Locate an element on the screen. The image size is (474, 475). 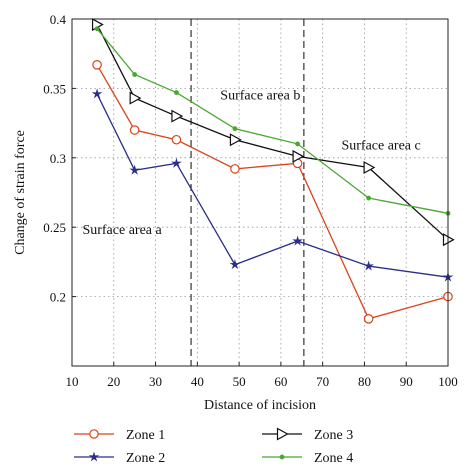
legend-label: Zone 4 is located at coordinates (333, 458).